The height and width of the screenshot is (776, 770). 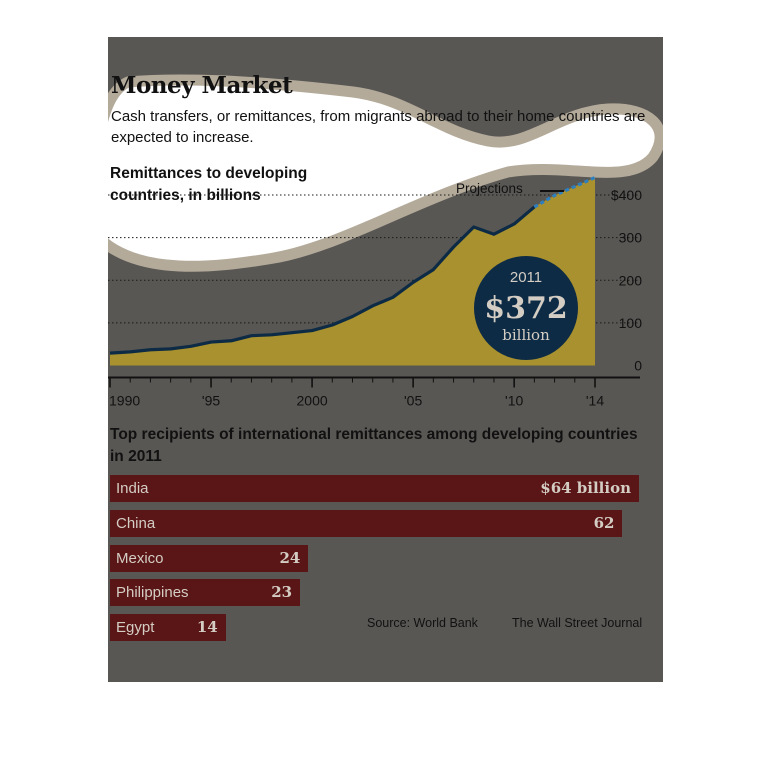 What do you see at coordinates (135, 628) in the screenshot?
I see `bar-label: Egypt` at bounding box center [135, 628].